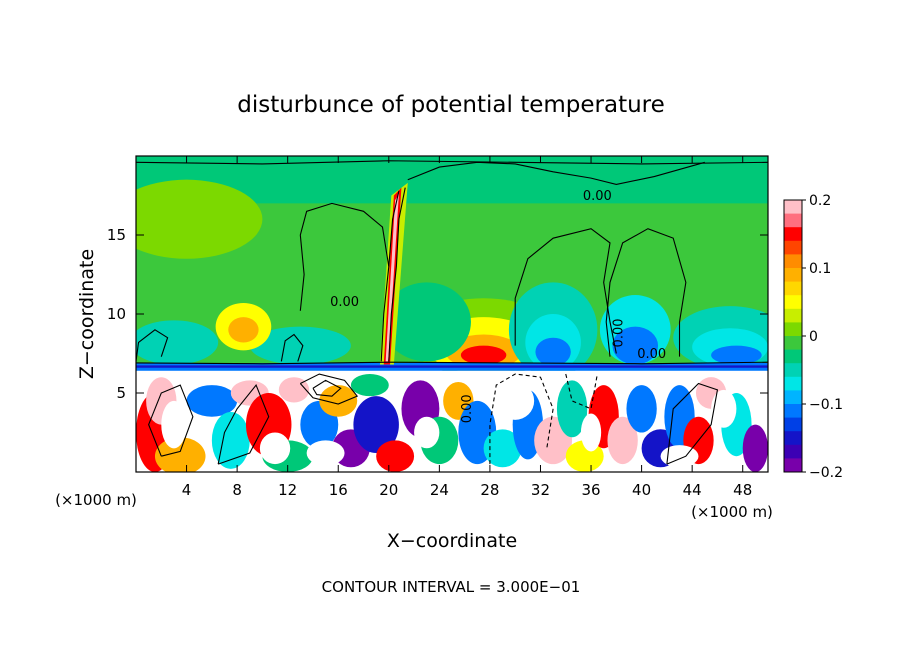 The width and height of the screenshot is (904, 654). What do you see at coordinates (826, 473) in the screenshot?
I see `colorbar-tick-label: −0.2` at bounding box center [826, 473].